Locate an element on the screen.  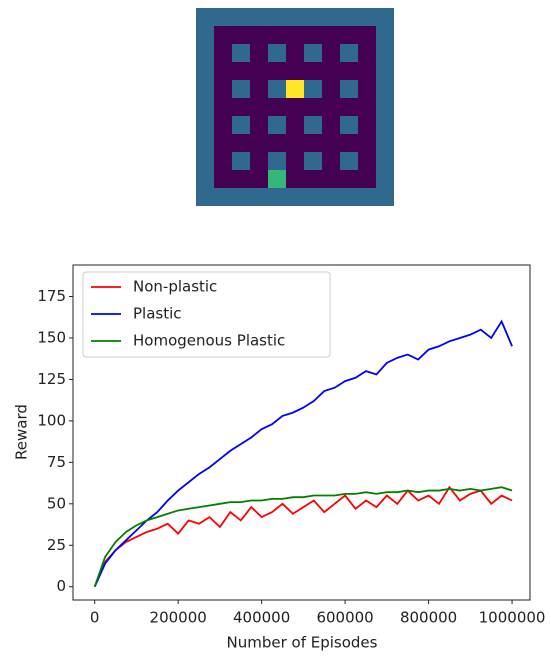
y-tick-label: 25 is located at coordinates (56, 545).